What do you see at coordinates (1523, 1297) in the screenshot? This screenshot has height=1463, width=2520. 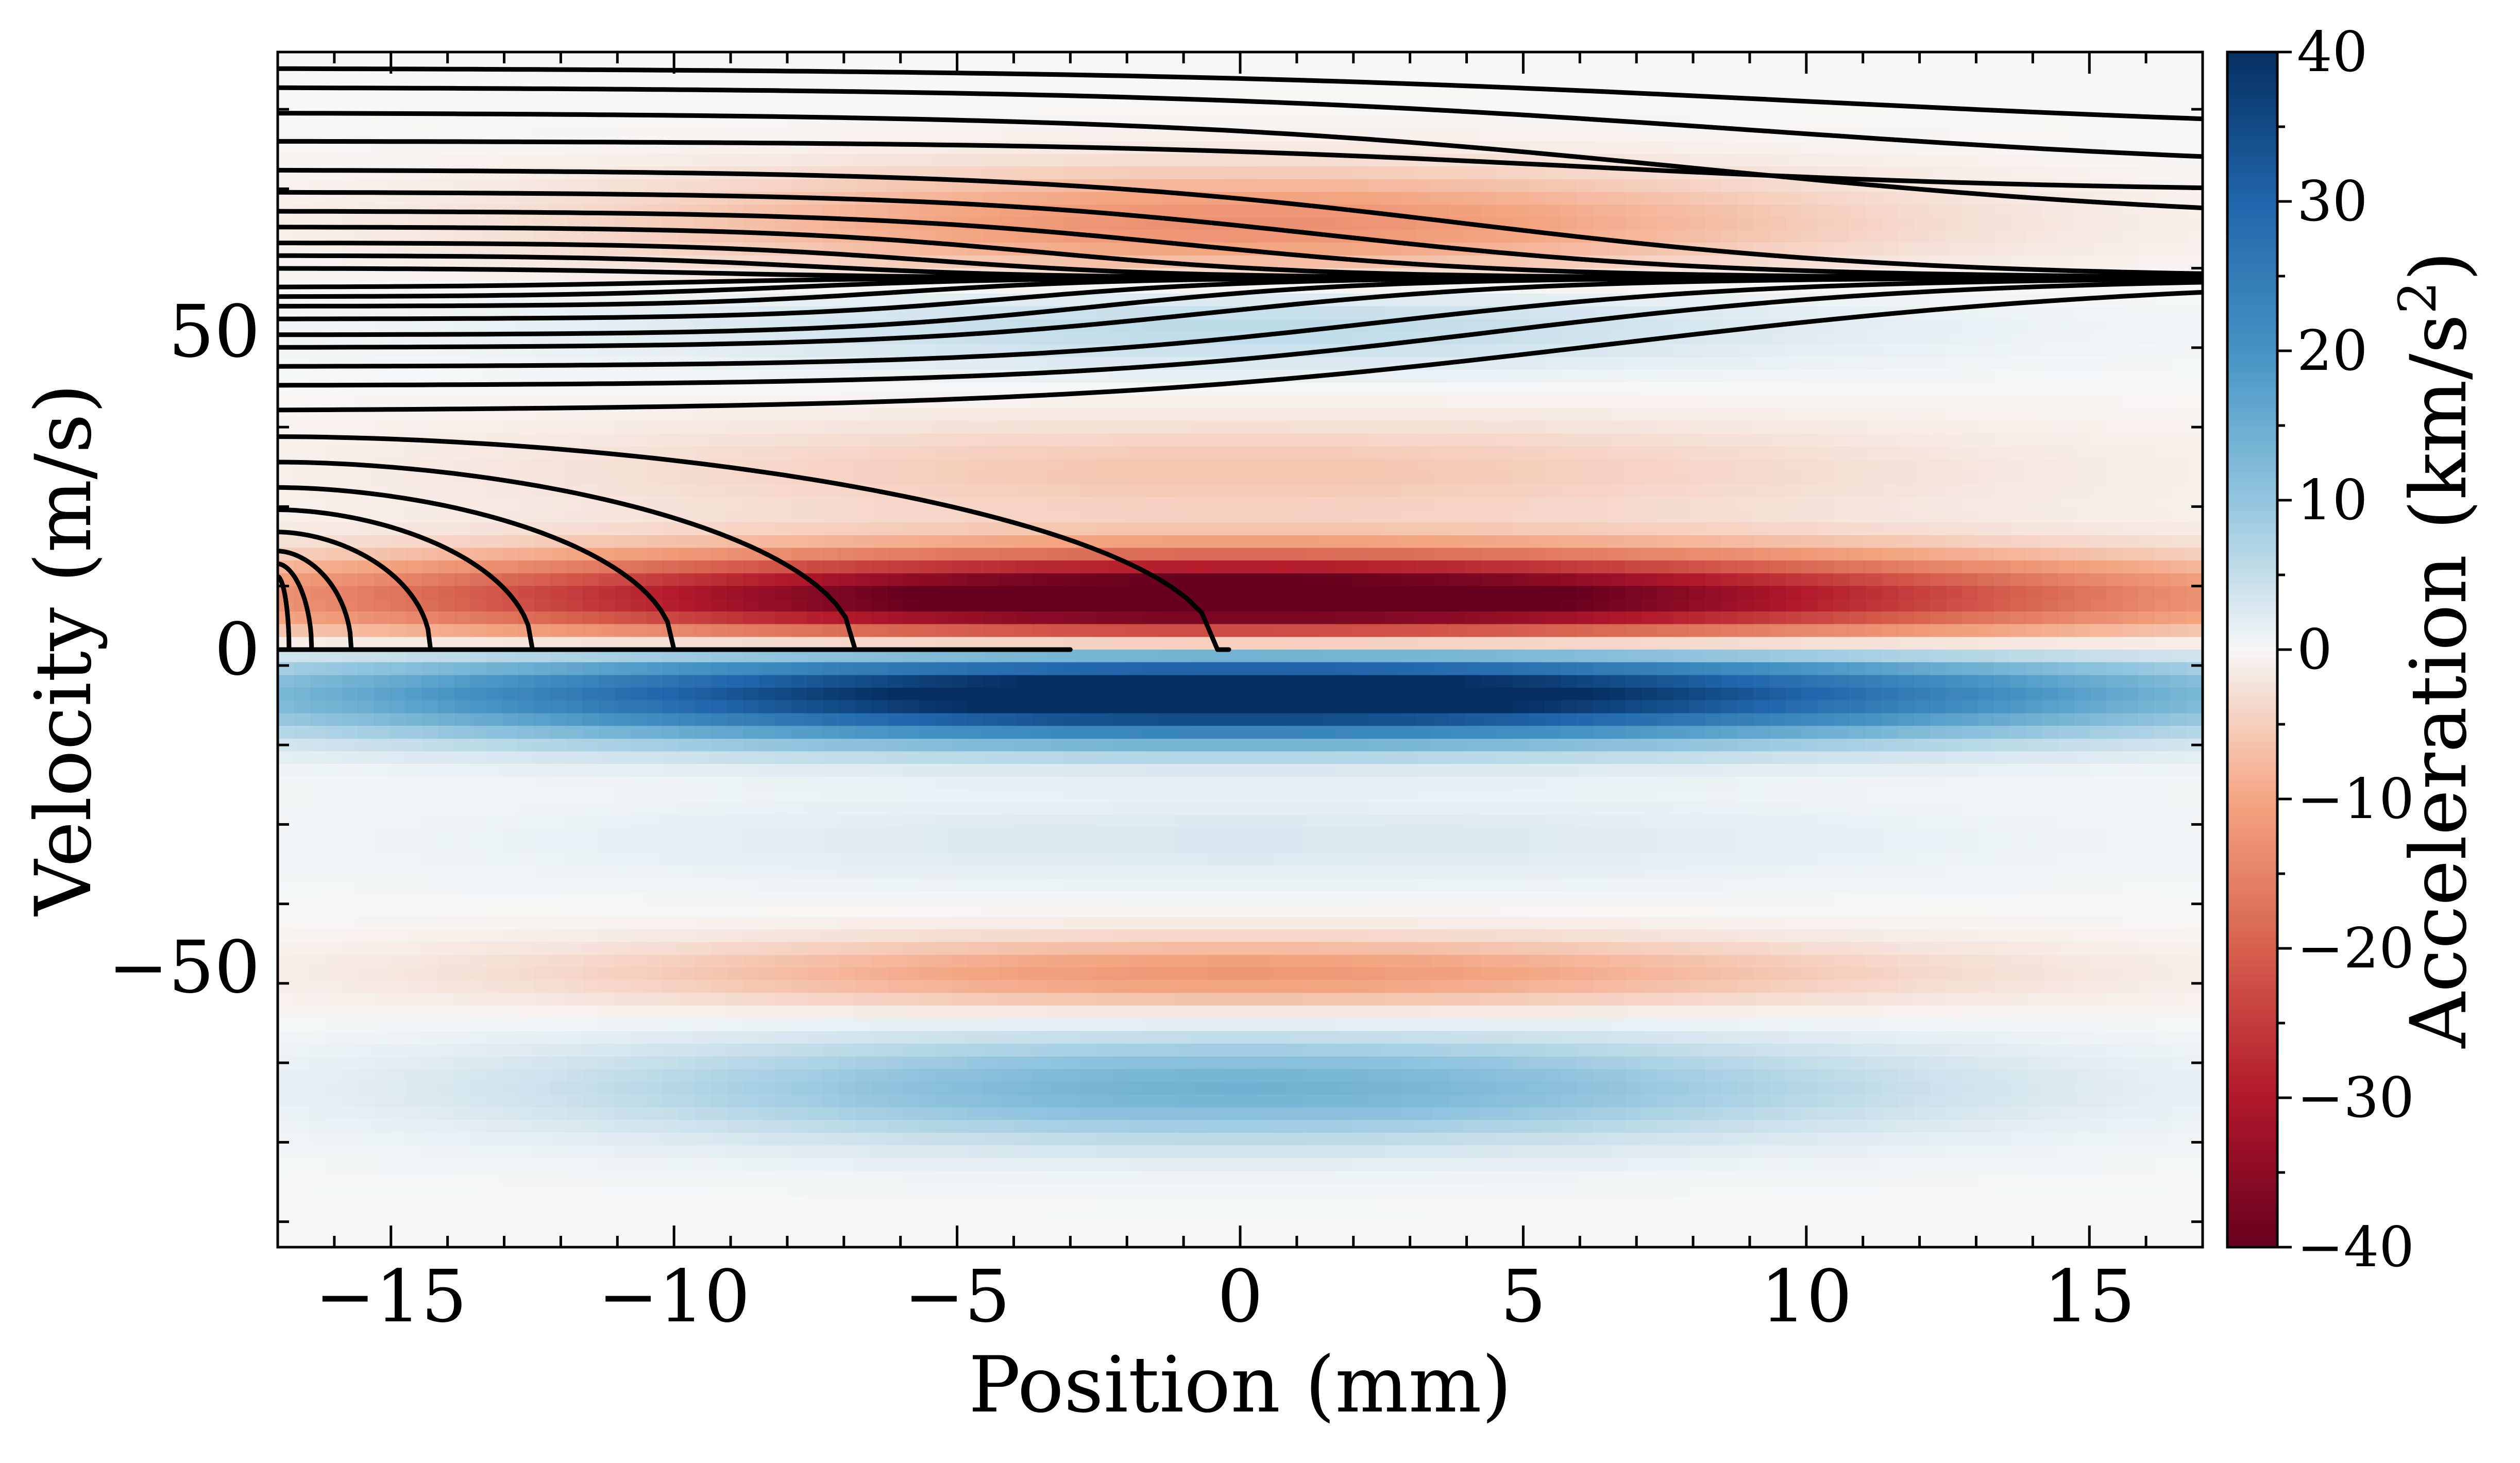 I see `x-tick-label: 5` at bounding box center [1523, 1297].